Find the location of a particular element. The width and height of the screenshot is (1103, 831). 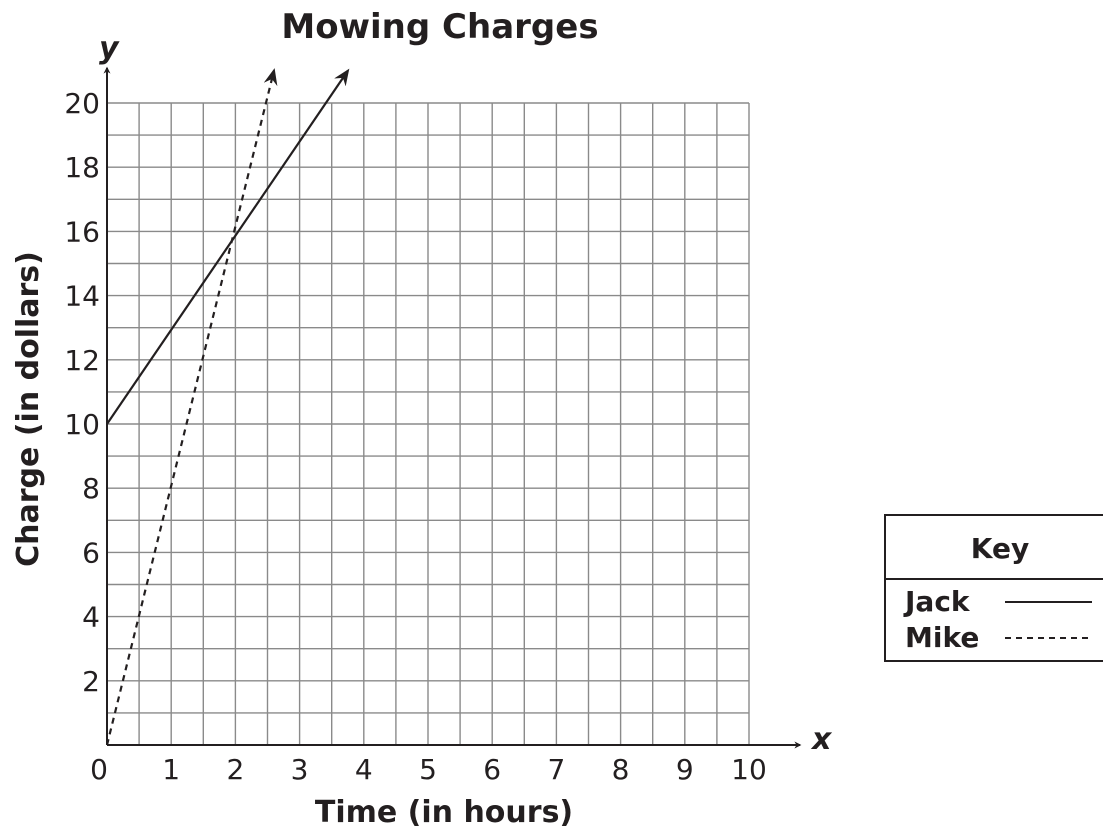

legend-box is located at coordinates (993, 588).